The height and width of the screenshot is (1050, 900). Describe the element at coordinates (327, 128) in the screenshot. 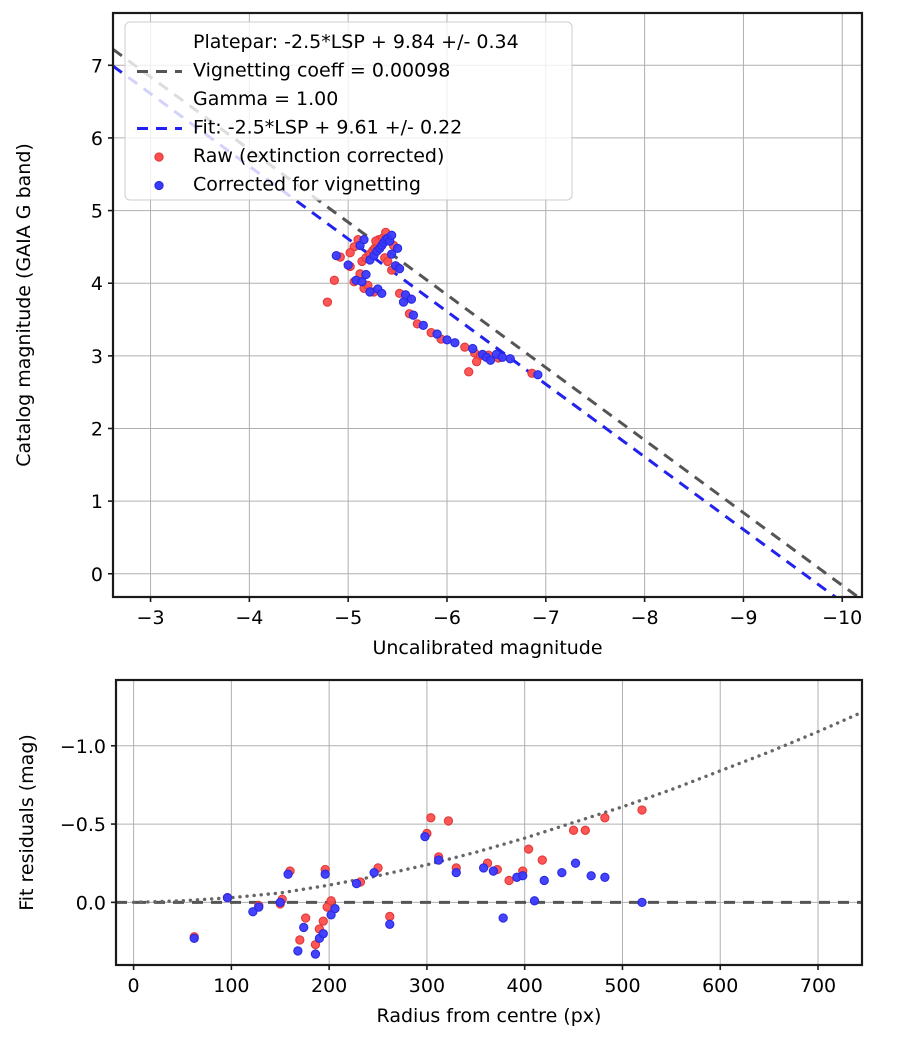

I see `legend-label: Fit: -2.5*LSP + 9.61 +/- 0.22` at that location.